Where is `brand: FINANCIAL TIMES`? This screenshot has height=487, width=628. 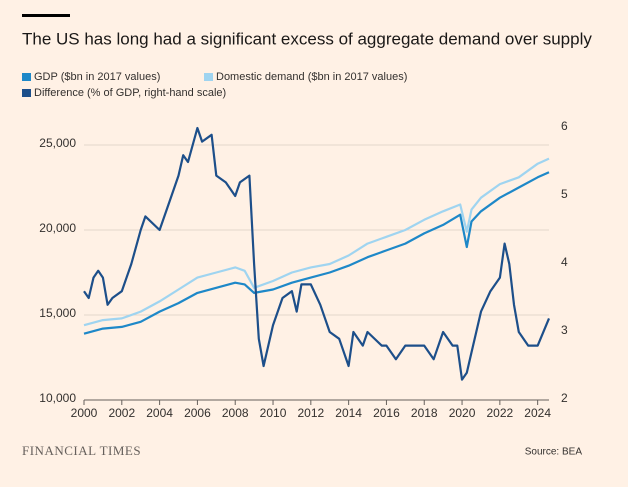
brand: FINANCIAL TIMES is located at coordinates (81, 450).